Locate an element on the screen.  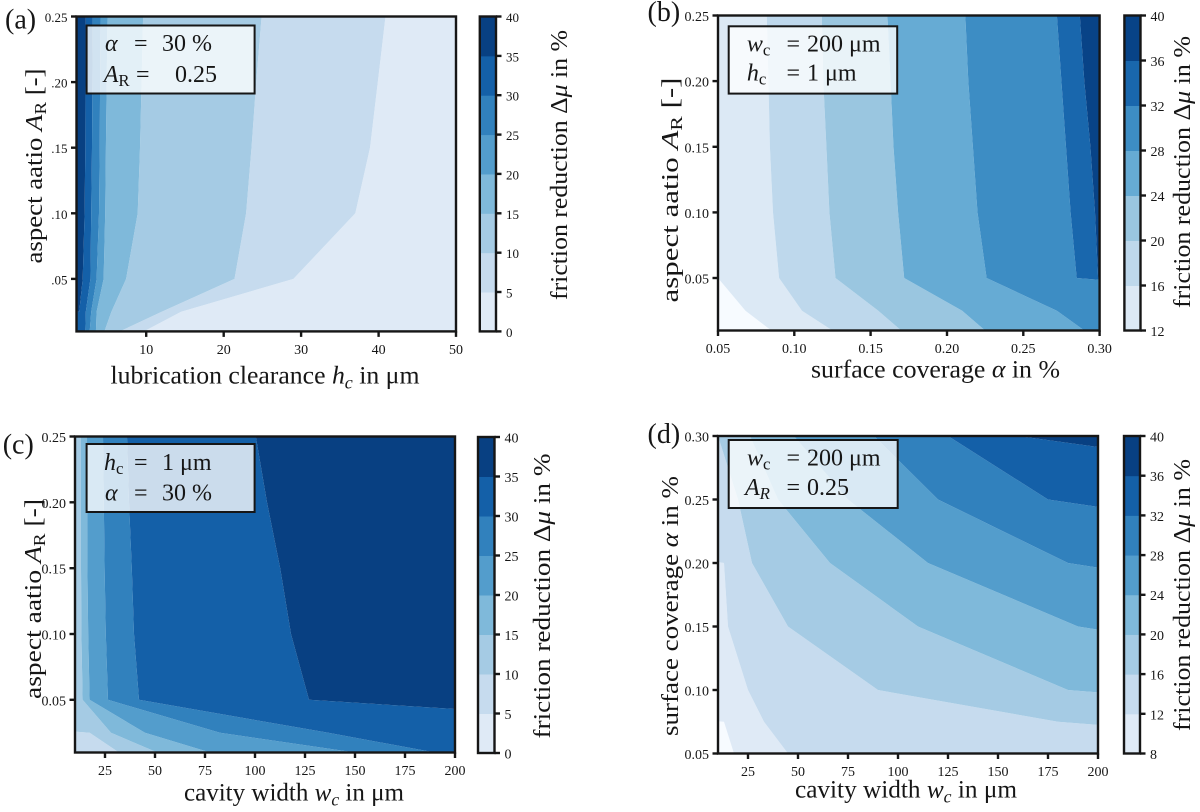
svg-text: α is located at coordinates (111, 494).